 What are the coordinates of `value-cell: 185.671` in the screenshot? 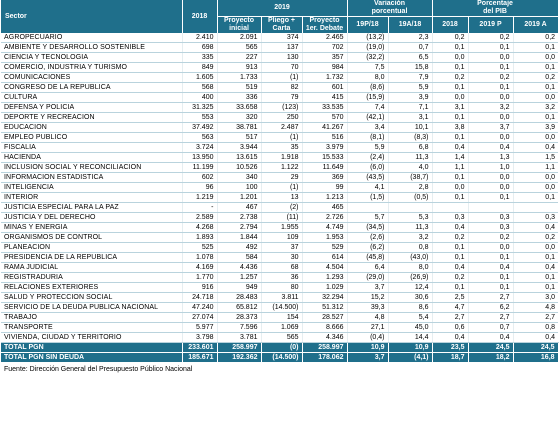 It's located at (200, 357).